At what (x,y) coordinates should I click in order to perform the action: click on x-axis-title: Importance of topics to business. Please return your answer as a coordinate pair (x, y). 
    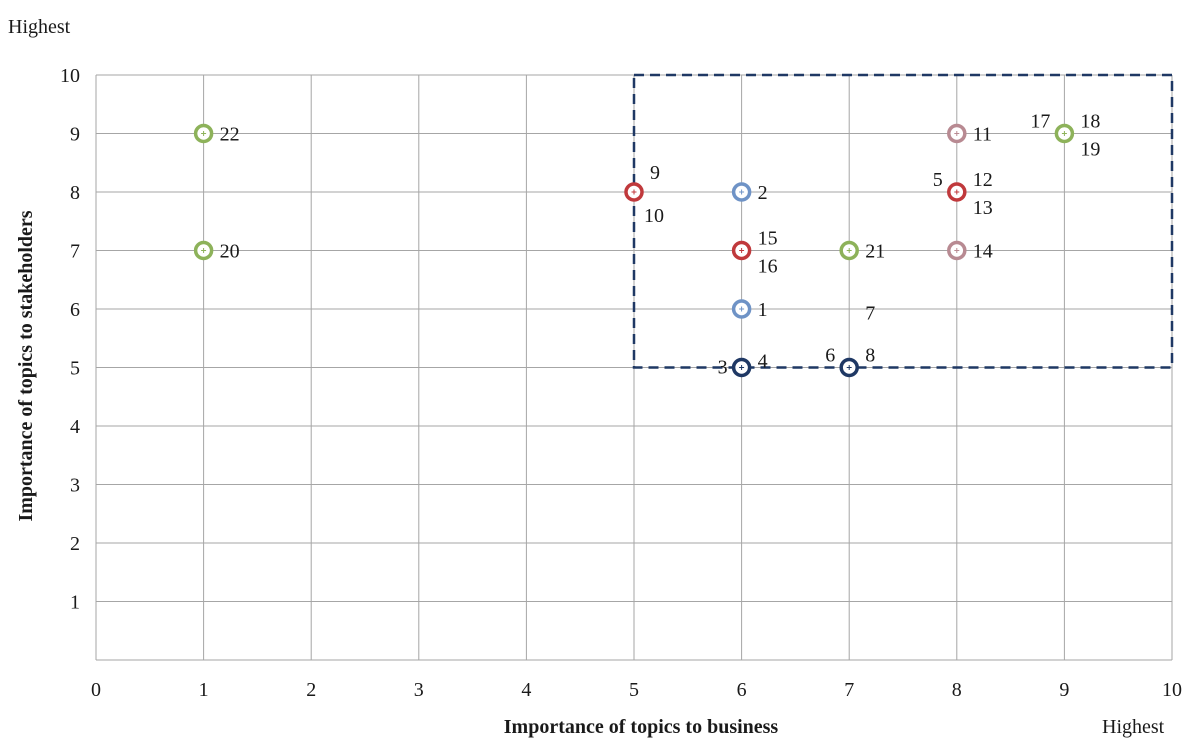
    Looking at the image, I should click on (641, 727).